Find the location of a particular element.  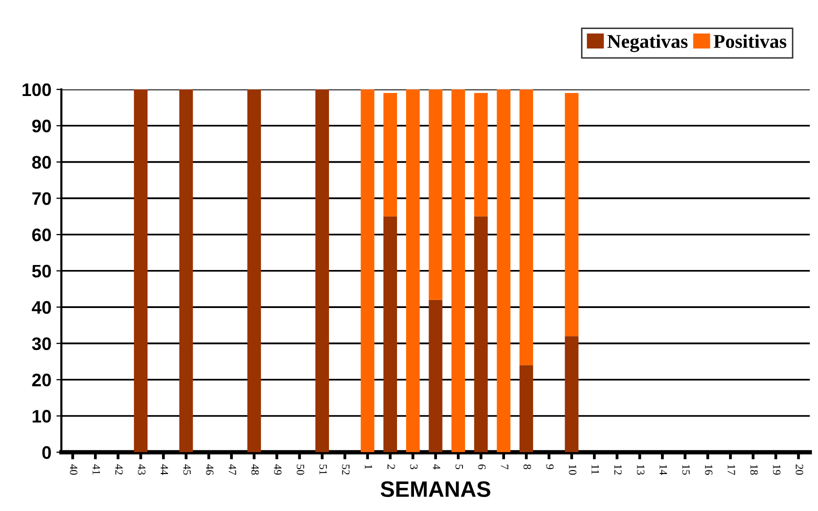

x-tick-label: 17 is located at coordinates (732, 470).